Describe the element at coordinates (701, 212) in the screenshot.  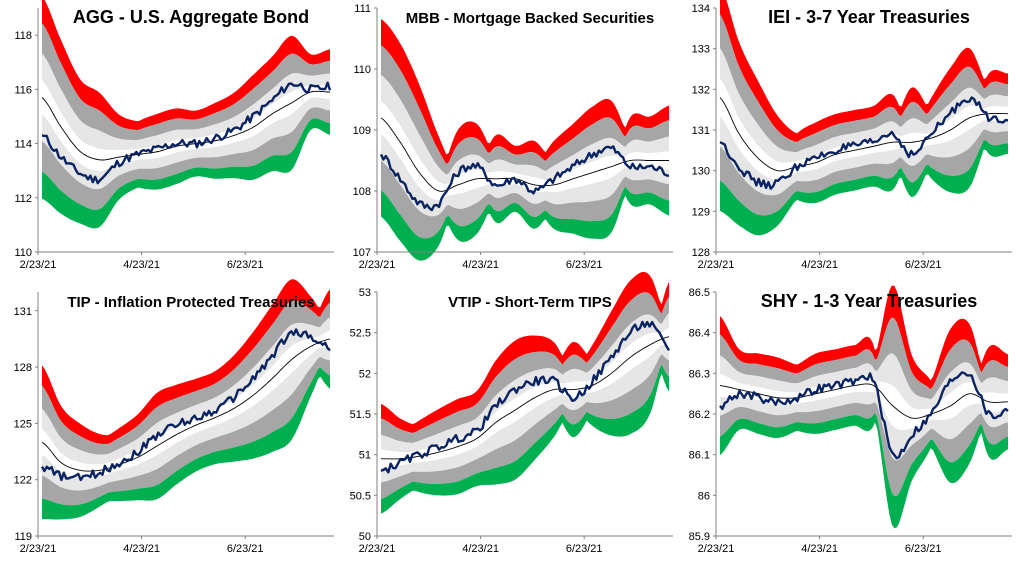
I see `y-tick-label: 129` at that location.